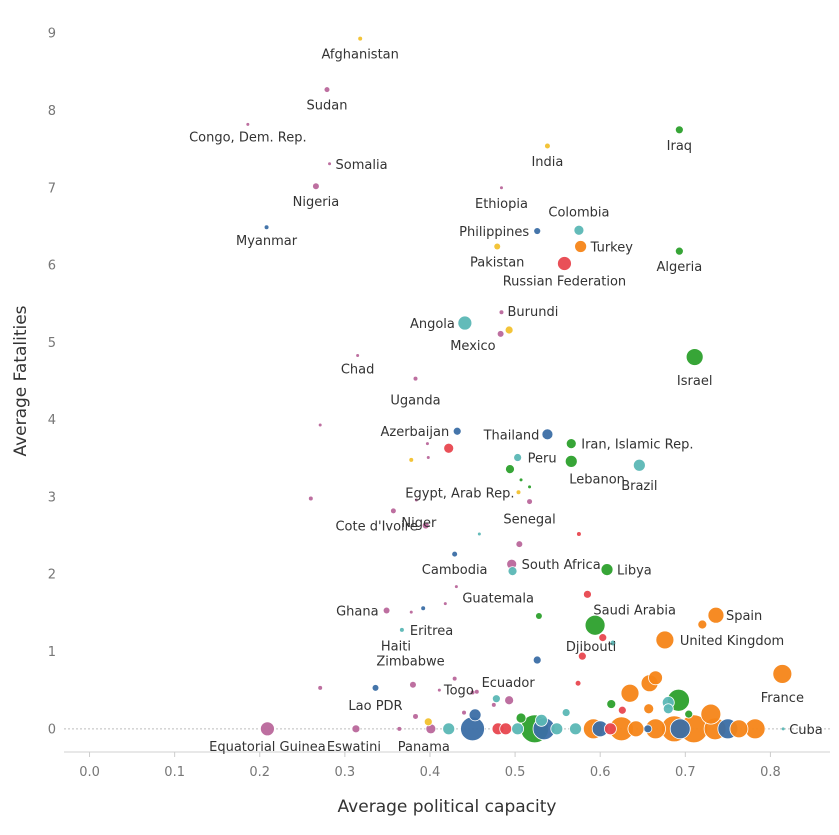 Image resolution: width=839 pixels, height=835 pixels. Describe the element at coordinates (174, 772) in the screenshot. I see `x-tick-label: 0.1` at that location.